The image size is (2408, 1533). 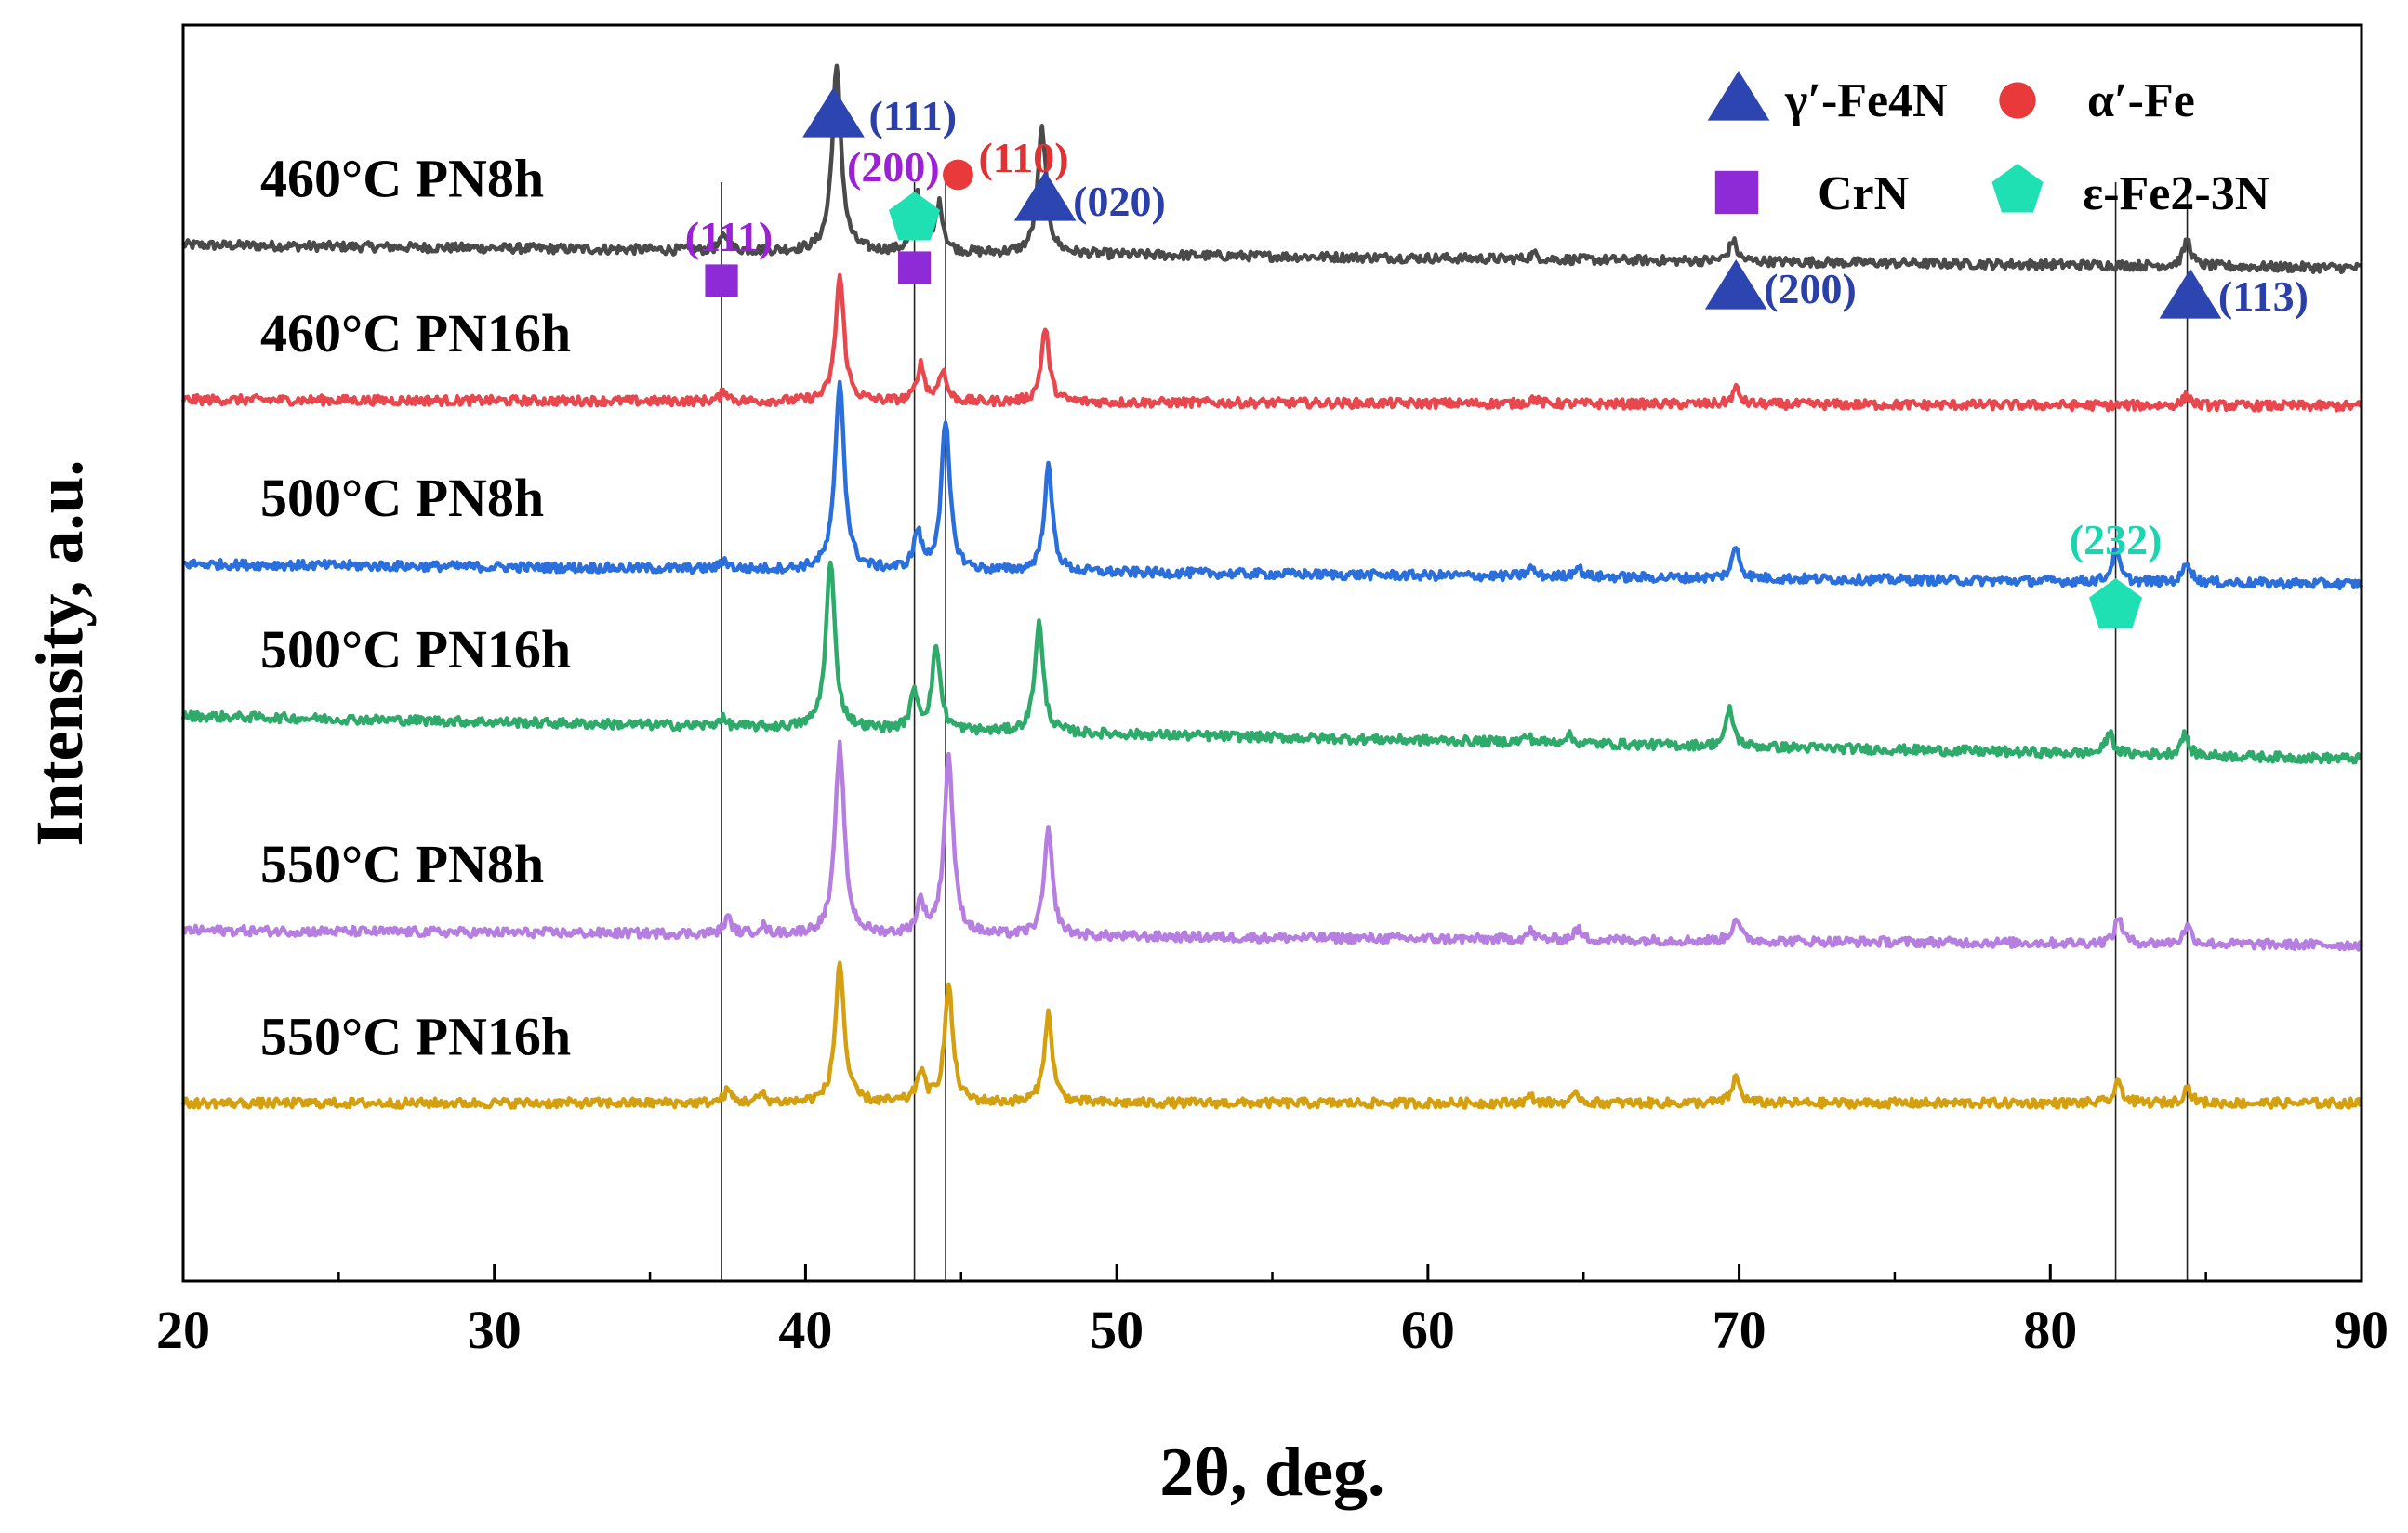 What do you see at coordinates (402, 178) in the screenshot?
I see `series-label: 460°C PN8h` at bounding box center [402, 178].